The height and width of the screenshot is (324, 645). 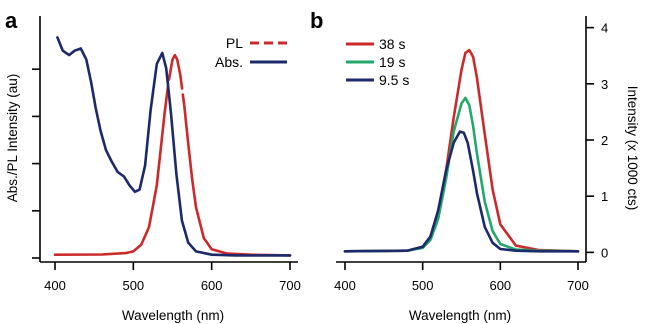 I want to click on legend-b-38s-label: 38 s, so click(x=392, y=44).